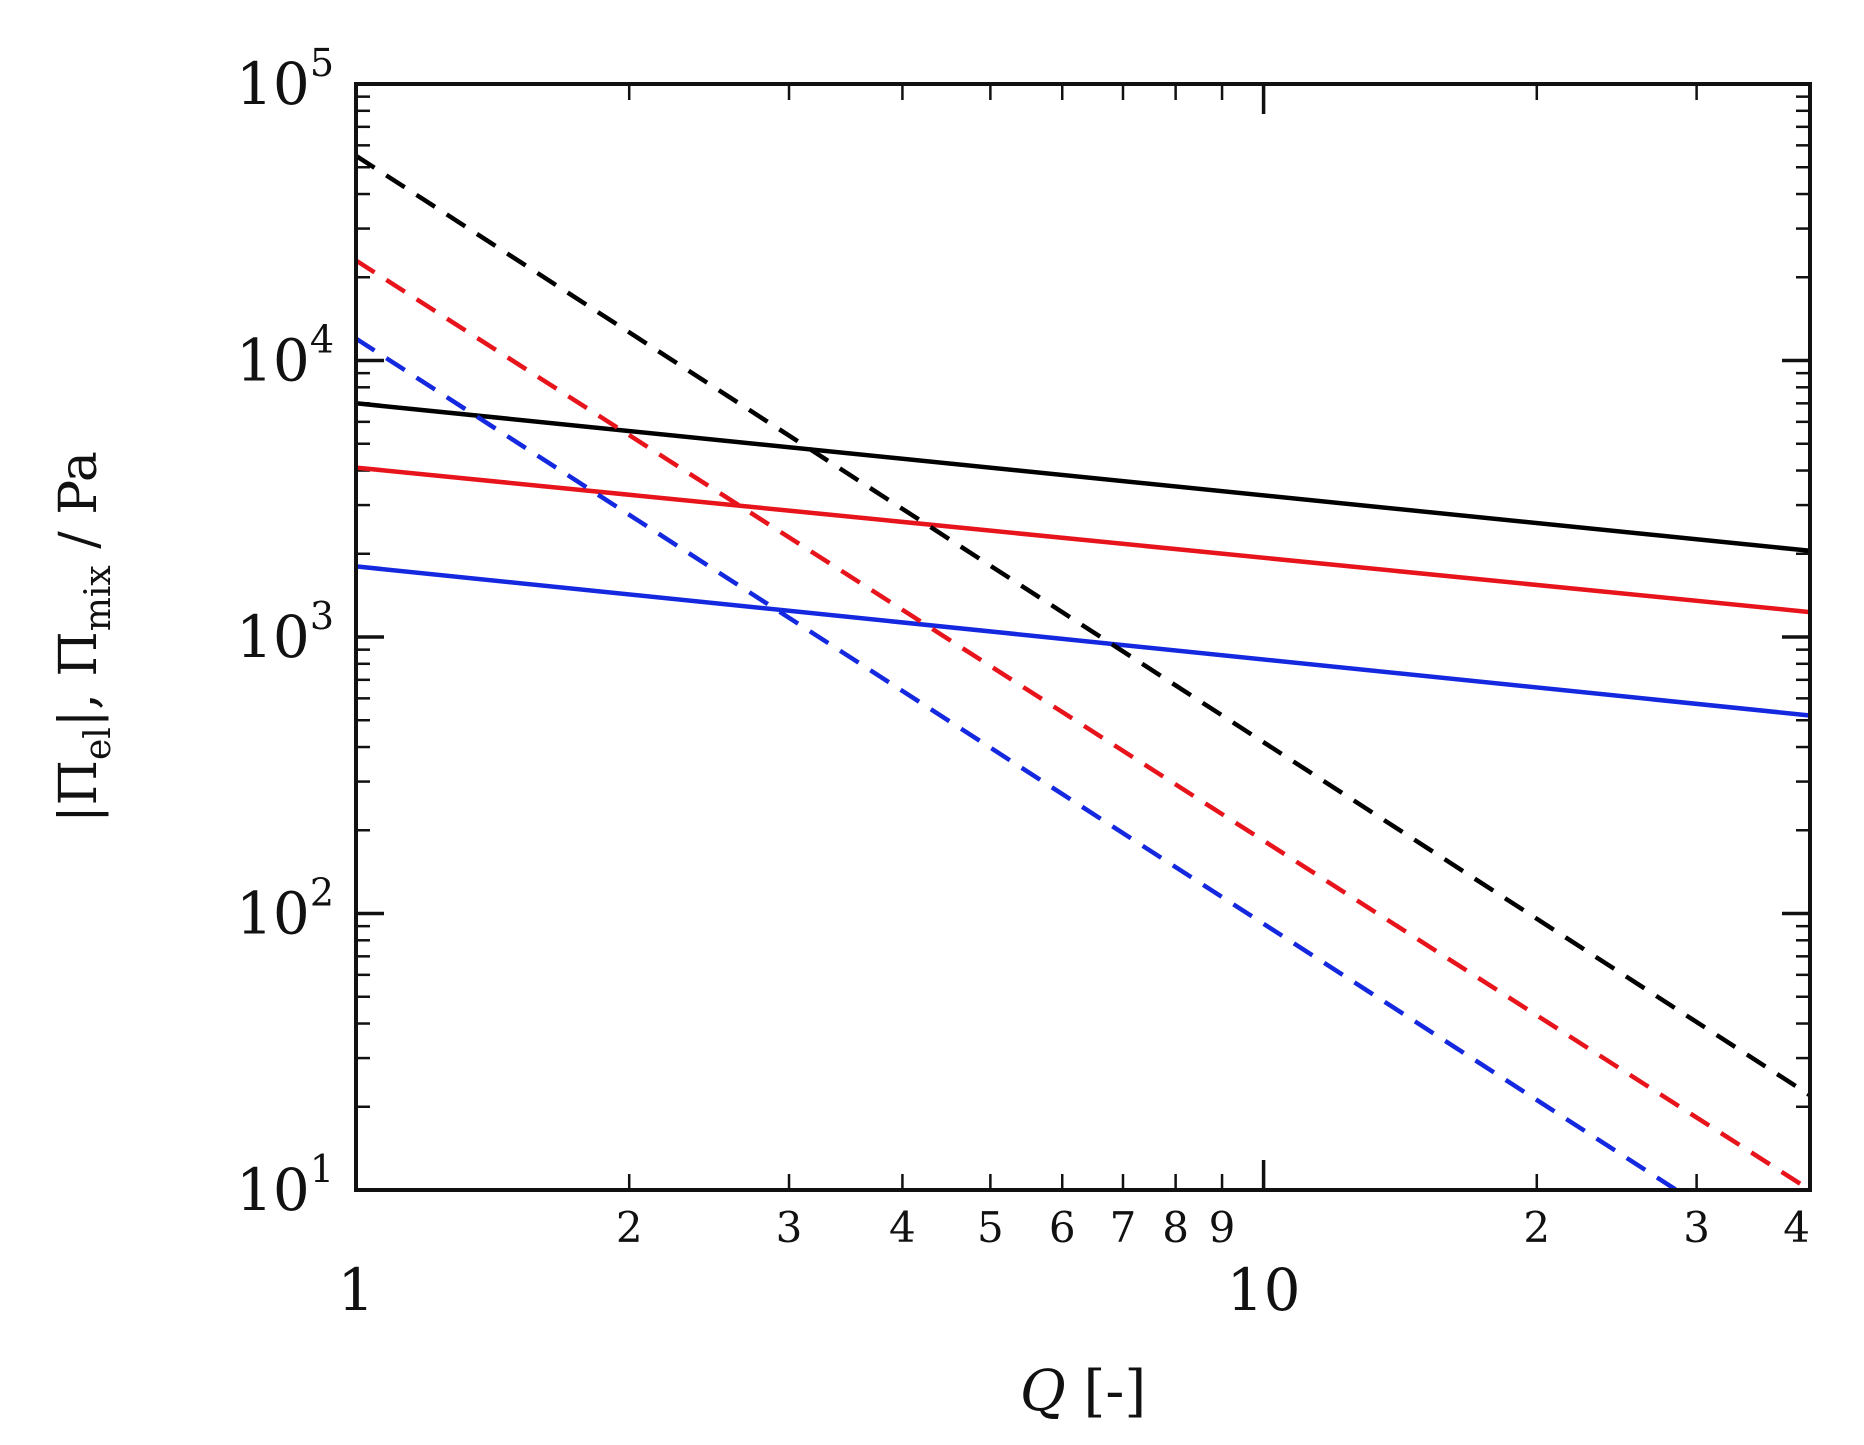 The width and height of the screenshot is (1864, 1445). What do you see at coordinates (1062, 1227) in the screenshot?
I see `x-minor-tick-label: 6` at bounding box center [1062, 1227].